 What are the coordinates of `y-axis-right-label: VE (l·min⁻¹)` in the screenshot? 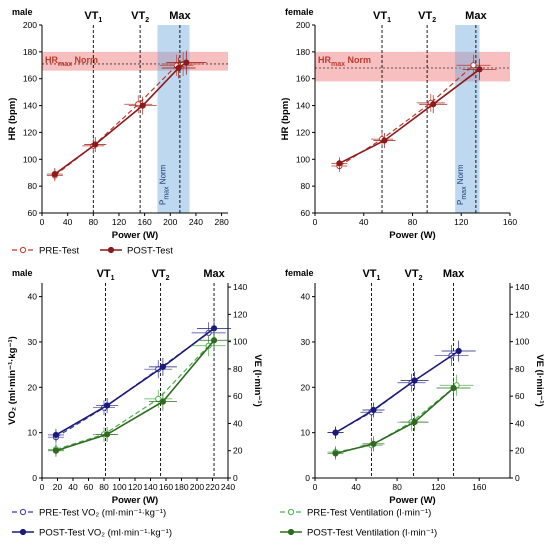 It's located at (257, 380).